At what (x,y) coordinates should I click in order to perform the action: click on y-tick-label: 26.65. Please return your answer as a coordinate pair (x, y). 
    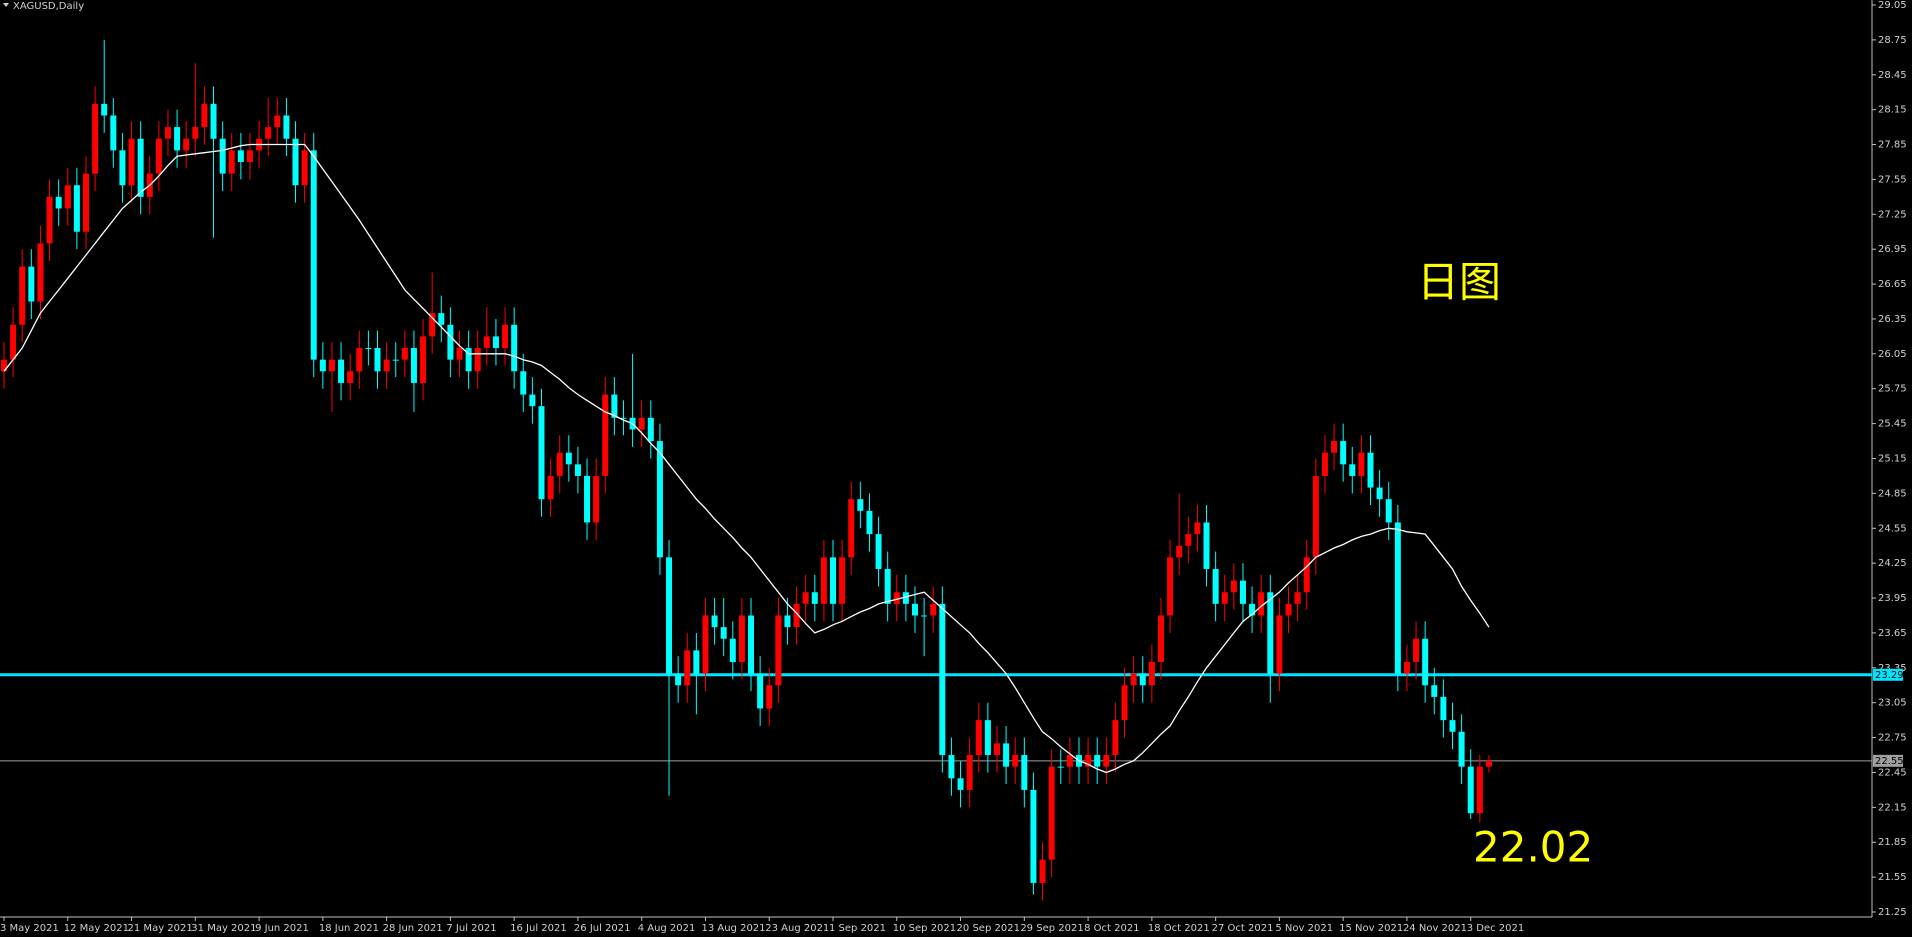
    Looking at the image, I should click on (1892, 284).